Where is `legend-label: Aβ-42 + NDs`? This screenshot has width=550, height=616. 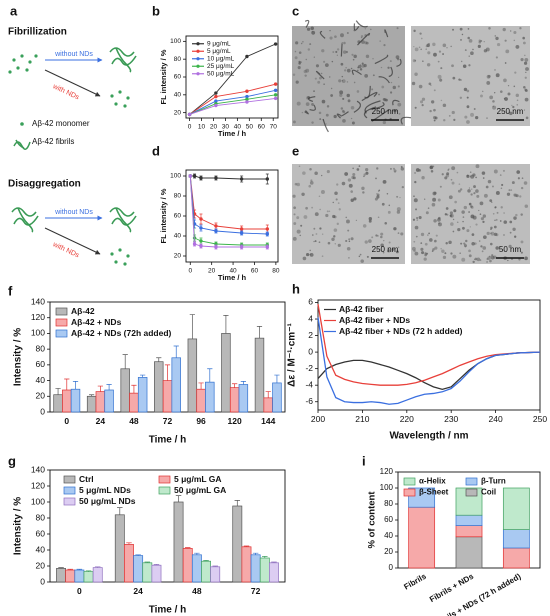 legend-label: Aβ-42 + NDs is located at coordinates (96, 322).